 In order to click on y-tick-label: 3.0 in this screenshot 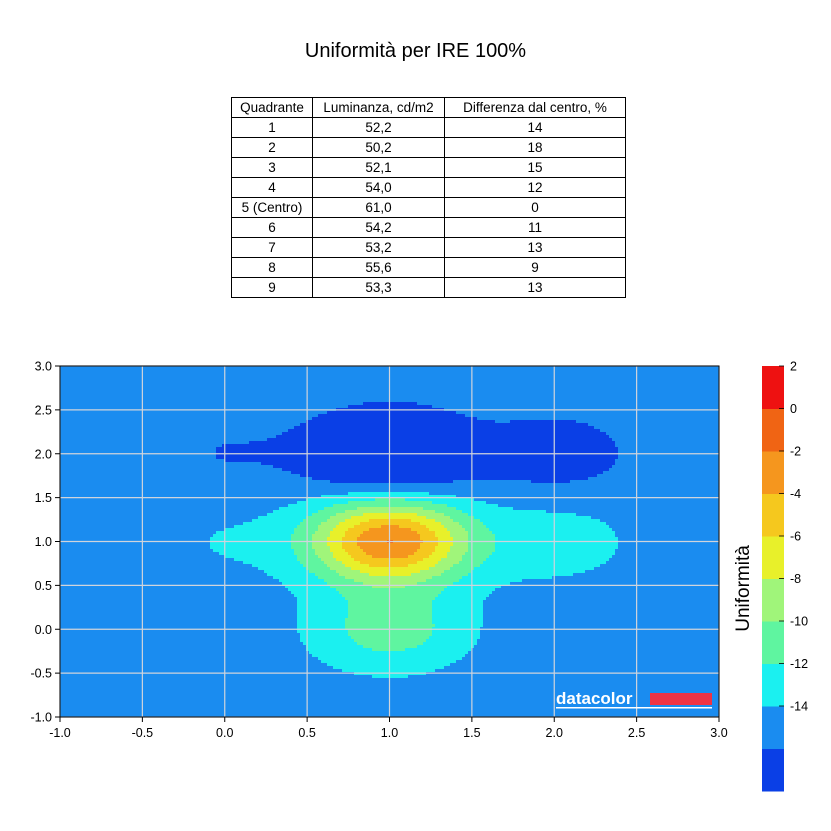, I will do `click(43, 367)`.